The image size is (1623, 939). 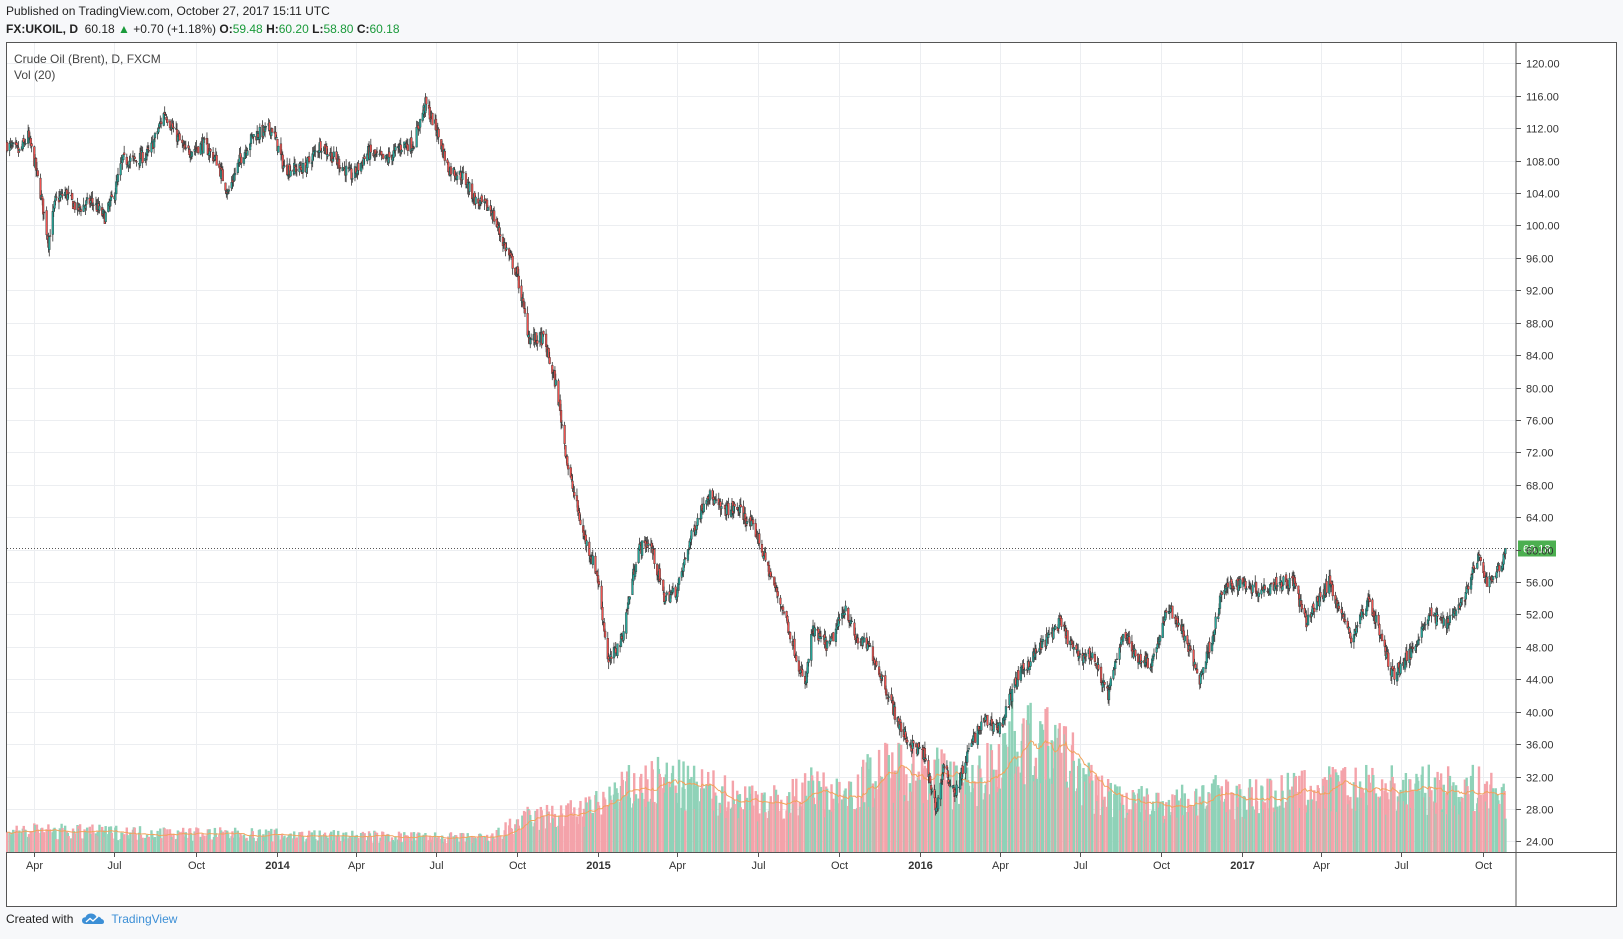 I want to click on price-tick-label: 32.00, so click(x=1540, y=779).